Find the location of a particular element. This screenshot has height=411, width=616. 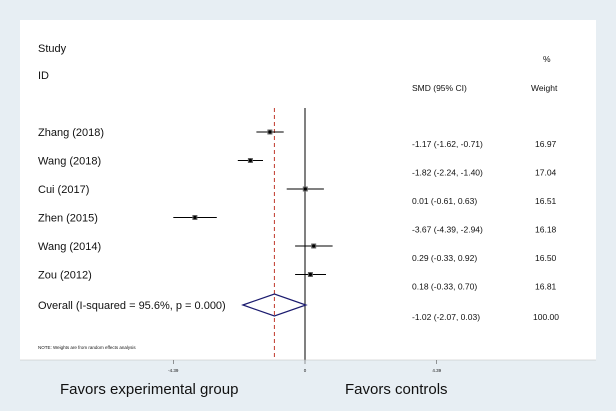

study-row: Zhen (2015) -3.67 (-4.39, -2.94) 16.18 is located at coordinates (297, 224).